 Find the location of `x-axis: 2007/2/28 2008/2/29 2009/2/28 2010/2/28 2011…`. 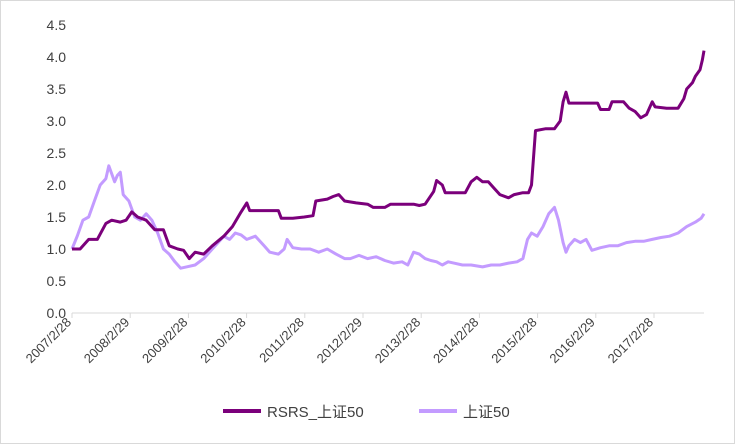

x-axis: 2007/2/28 2008/2/29 2009/2/28 2010/2/28 2011… is located at coordinates (363, 339).